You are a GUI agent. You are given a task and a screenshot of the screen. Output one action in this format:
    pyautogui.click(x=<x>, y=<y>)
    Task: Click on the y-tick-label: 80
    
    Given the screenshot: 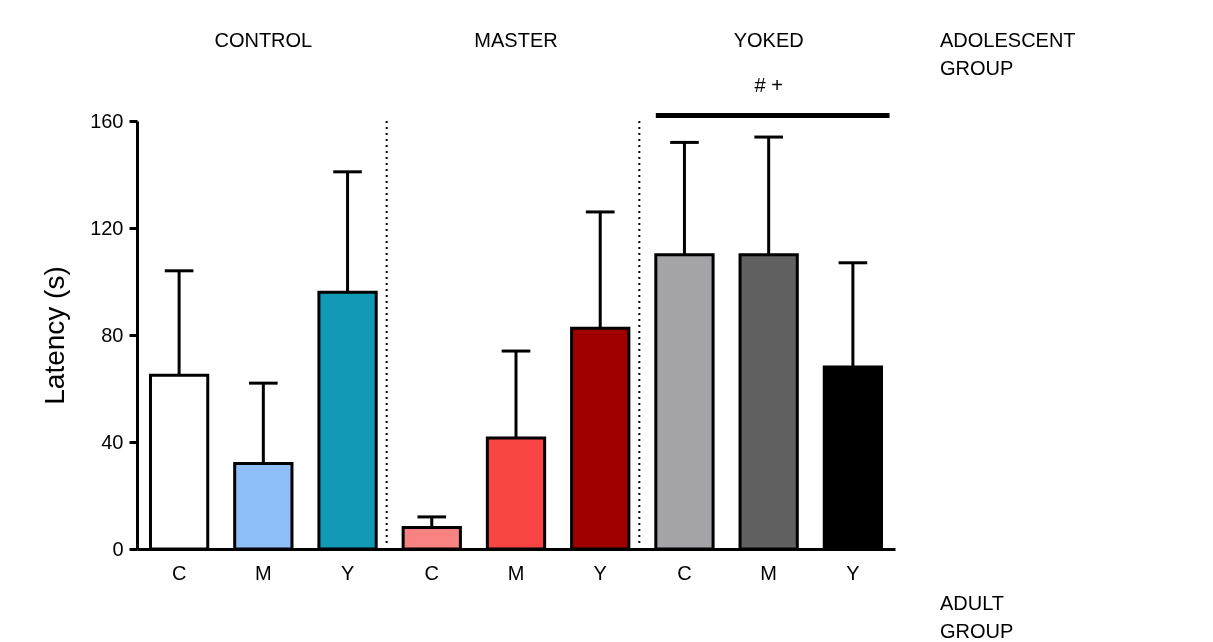 What is the action you would take?
    pyautogui.click(x=112, y=334)
    